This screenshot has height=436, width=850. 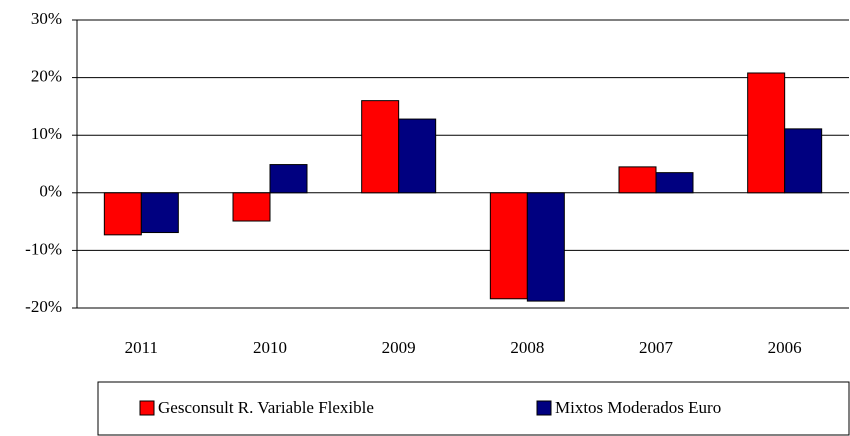 I want to click on x-tick-label: 2006, so click(x=785, y=347).